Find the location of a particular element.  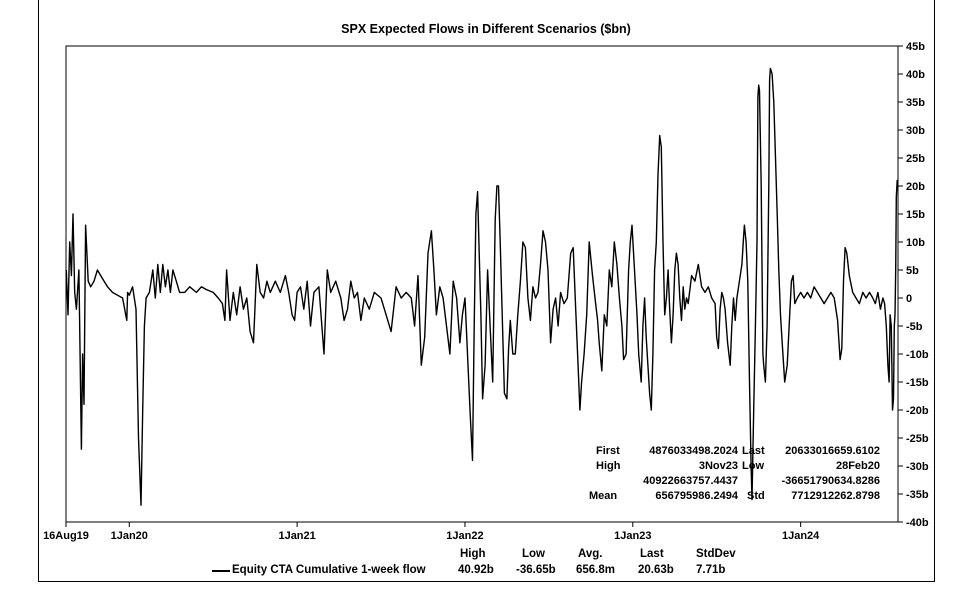

stat-first-value: 4876033498.2024 is located at coordinates (693, 451).